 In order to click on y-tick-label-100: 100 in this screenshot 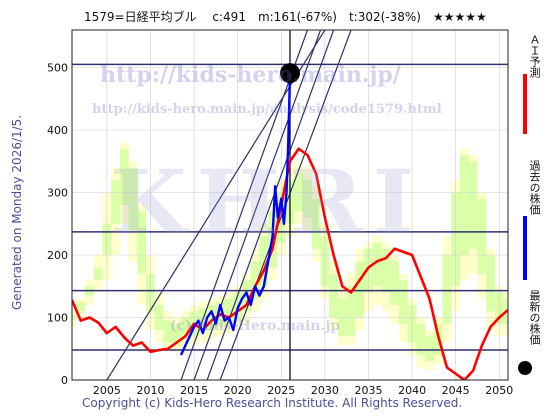, I will do `click(57, 318)`.